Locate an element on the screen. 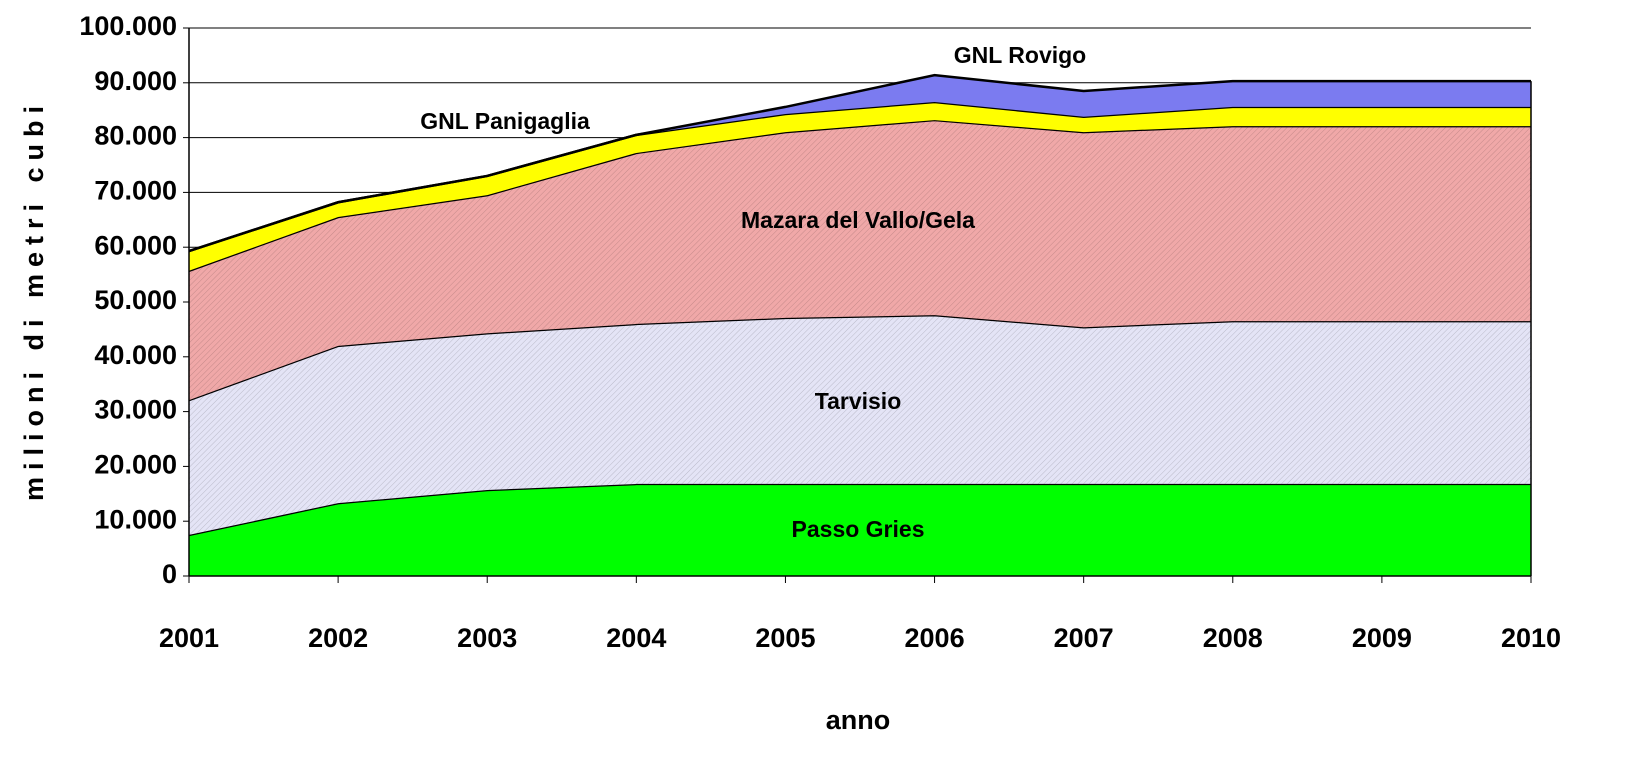 Image resolution: width=1642 pixels, height=774 pixels. area-label: Tarvisio is located at coordinates (858, 401).